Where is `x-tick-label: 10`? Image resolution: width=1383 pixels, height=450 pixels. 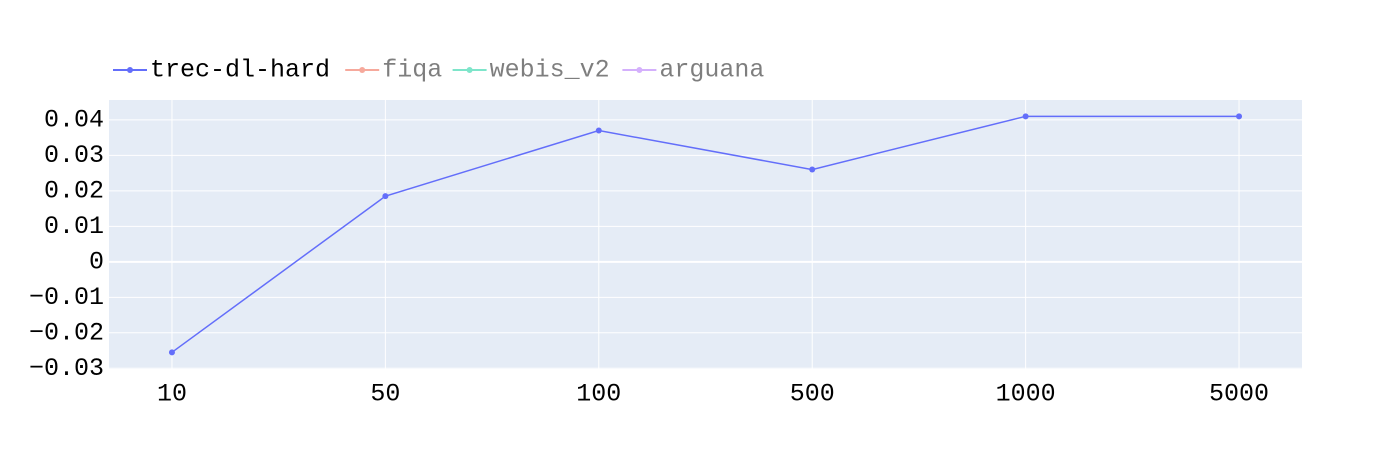
x-tick-label: 10 is located at coordinates (172, 394).